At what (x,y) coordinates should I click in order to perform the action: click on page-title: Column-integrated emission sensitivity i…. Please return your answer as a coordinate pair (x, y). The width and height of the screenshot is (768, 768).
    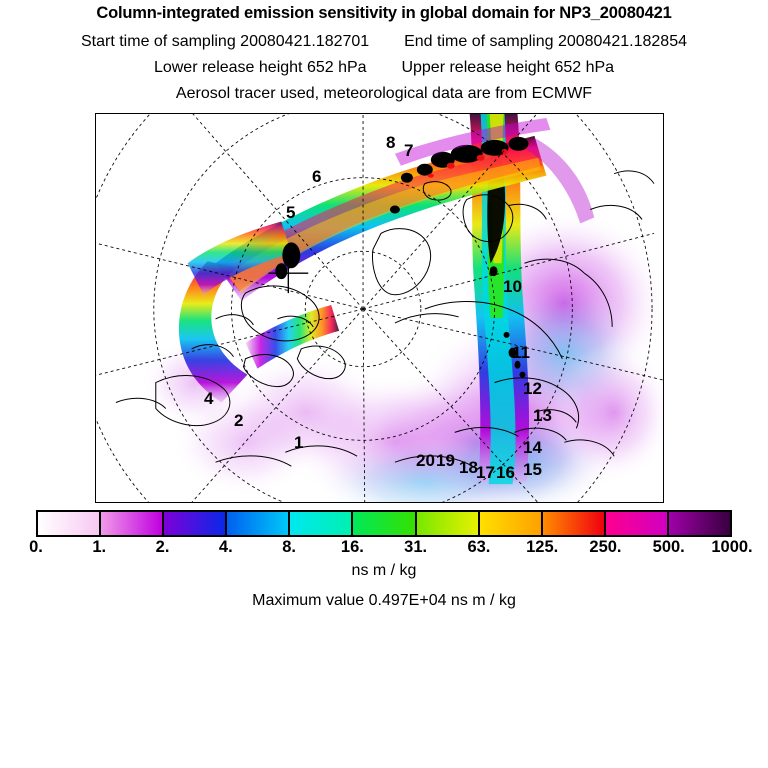
    Looking at the image, I should click on (384, 13).